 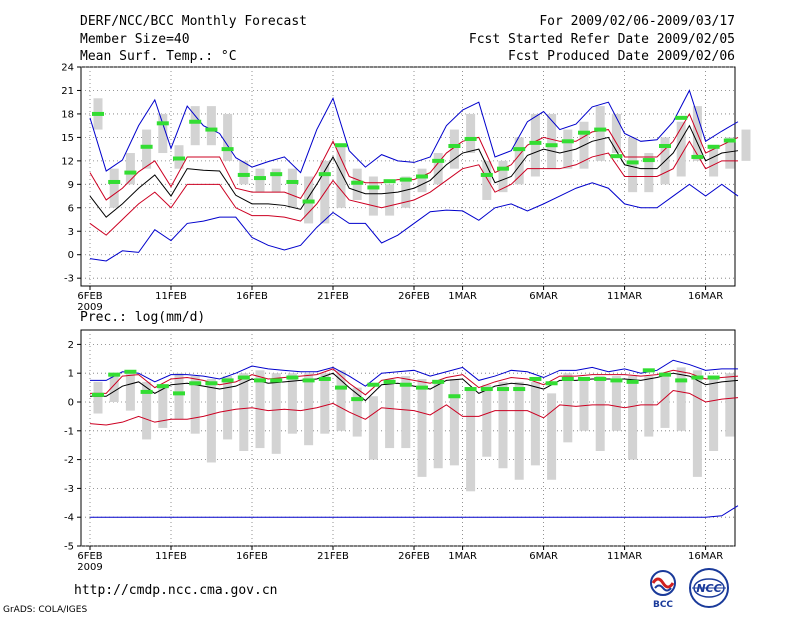 I want to click on series-line-upper, so click(x=414, y=156).